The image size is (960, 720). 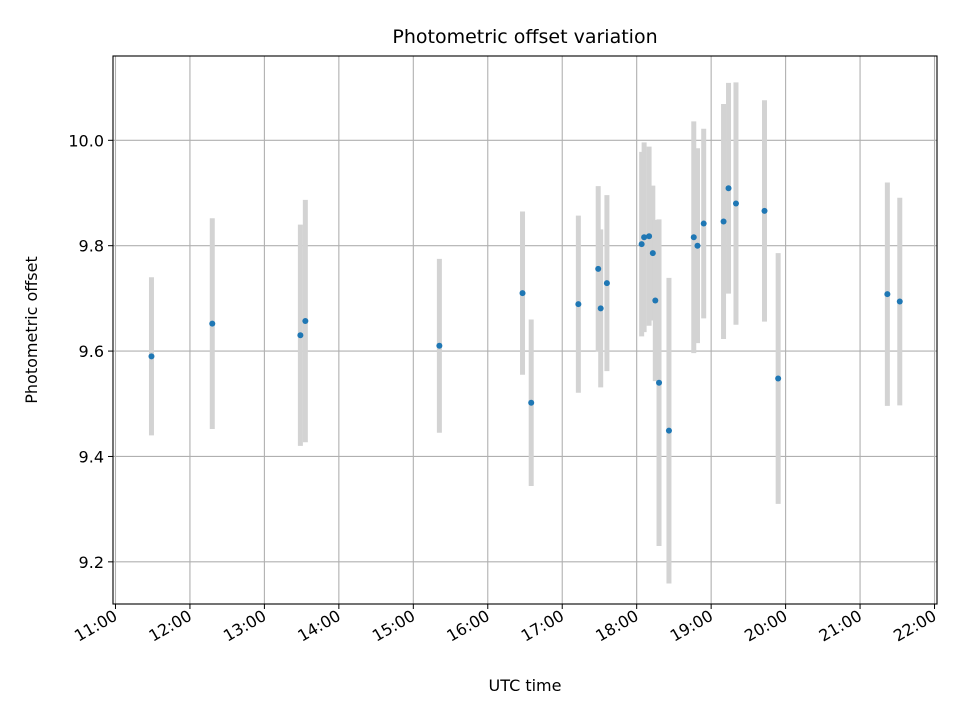 I want to click on x-tick-label: 16:00, so click(x=467, y=626).